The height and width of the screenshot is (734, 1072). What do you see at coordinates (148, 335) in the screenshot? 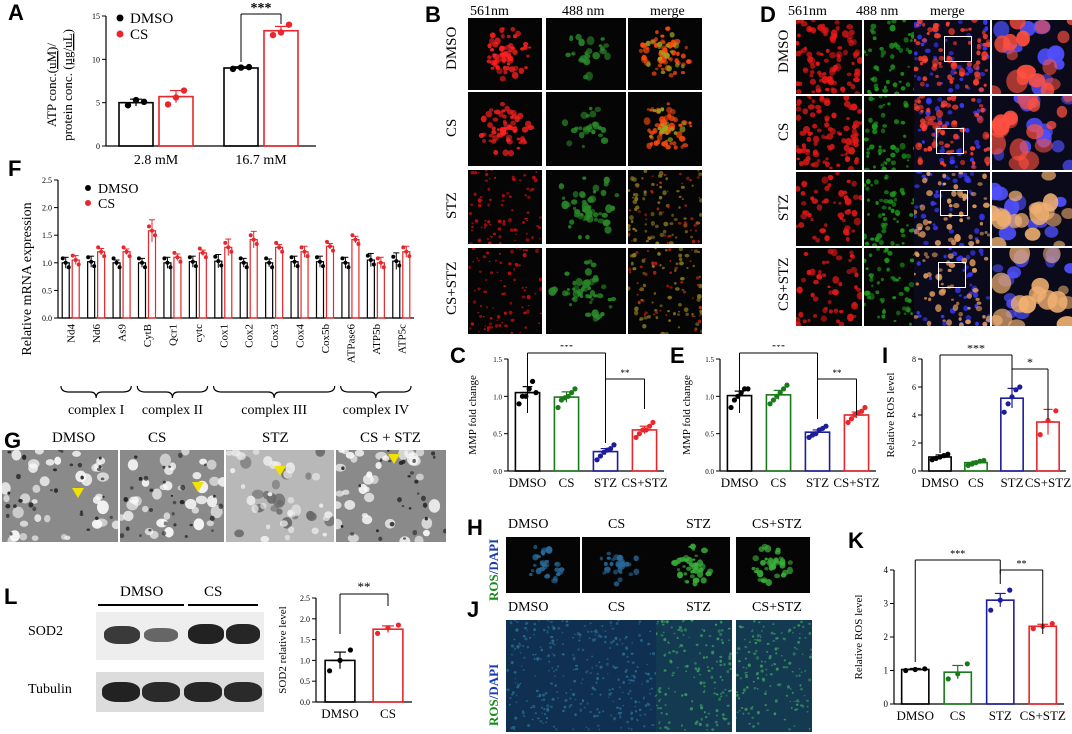
I see `x-tick-label: CytB` at bounding box center [148, 335].